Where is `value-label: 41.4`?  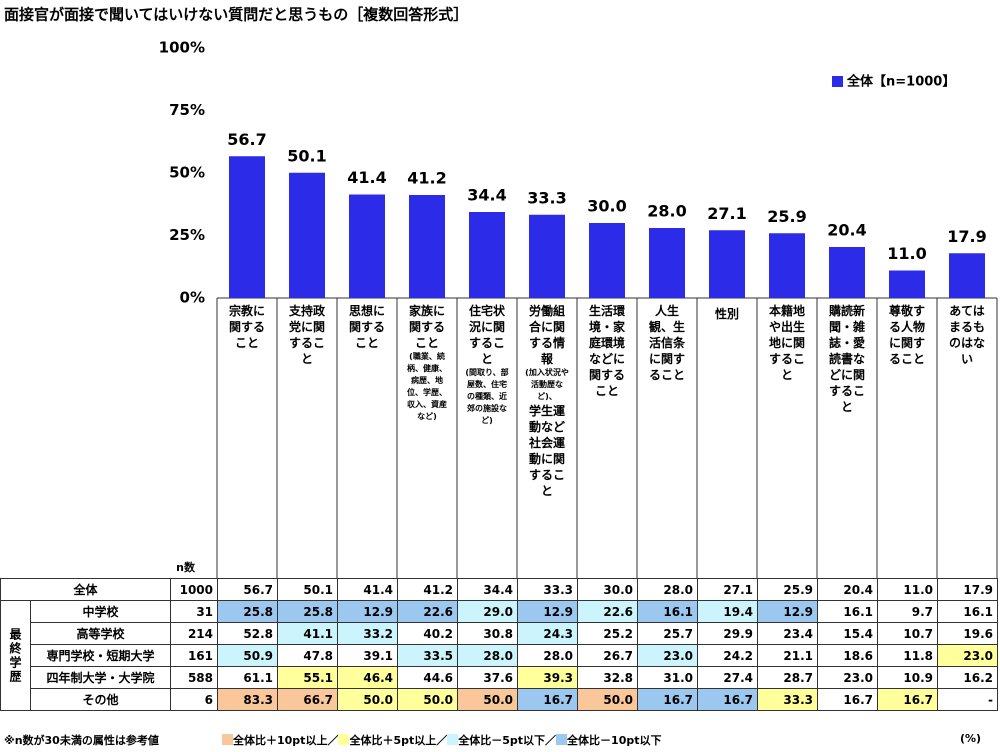 value-label: 41.4 is located at coordinates (366, 177).